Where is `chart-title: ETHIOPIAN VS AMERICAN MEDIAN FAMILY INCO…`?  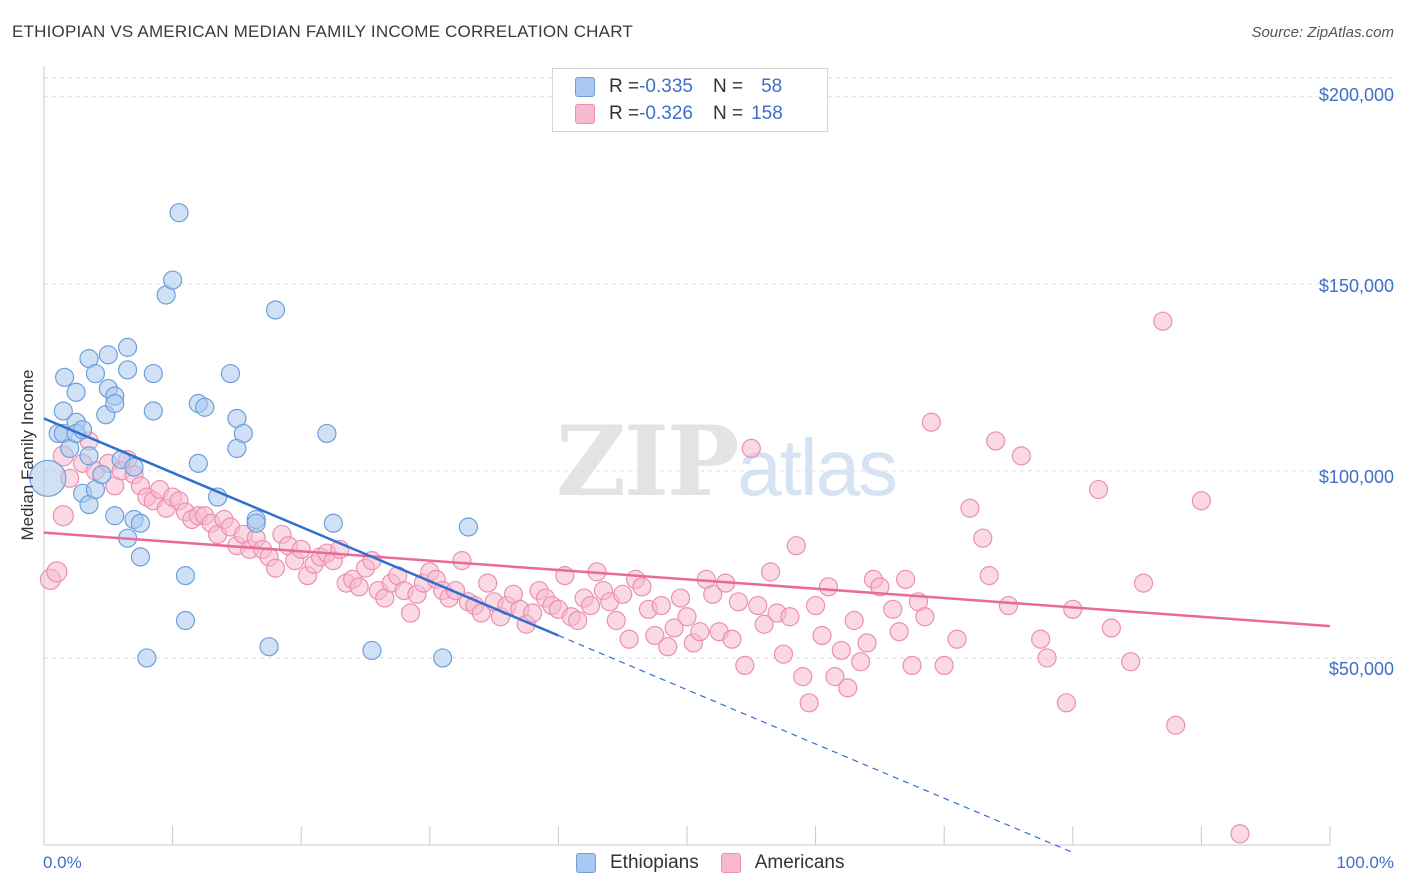
chart-title: ETHIOPIAN VS AMERICAN MEDIAN FAMILY INCO… is located at coordinates (322, 31).